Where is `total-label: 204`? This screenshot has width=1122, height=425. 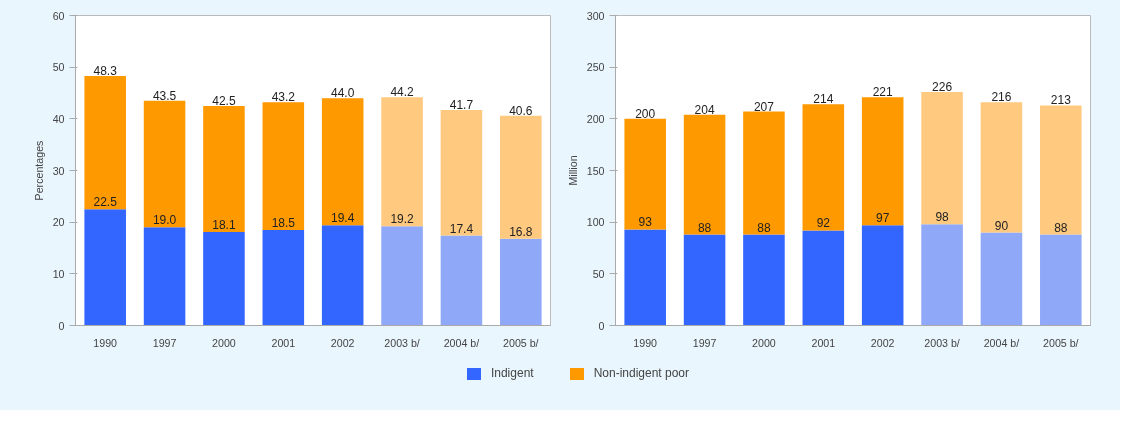
total-label: 204 is located at coordinates (704, 109).